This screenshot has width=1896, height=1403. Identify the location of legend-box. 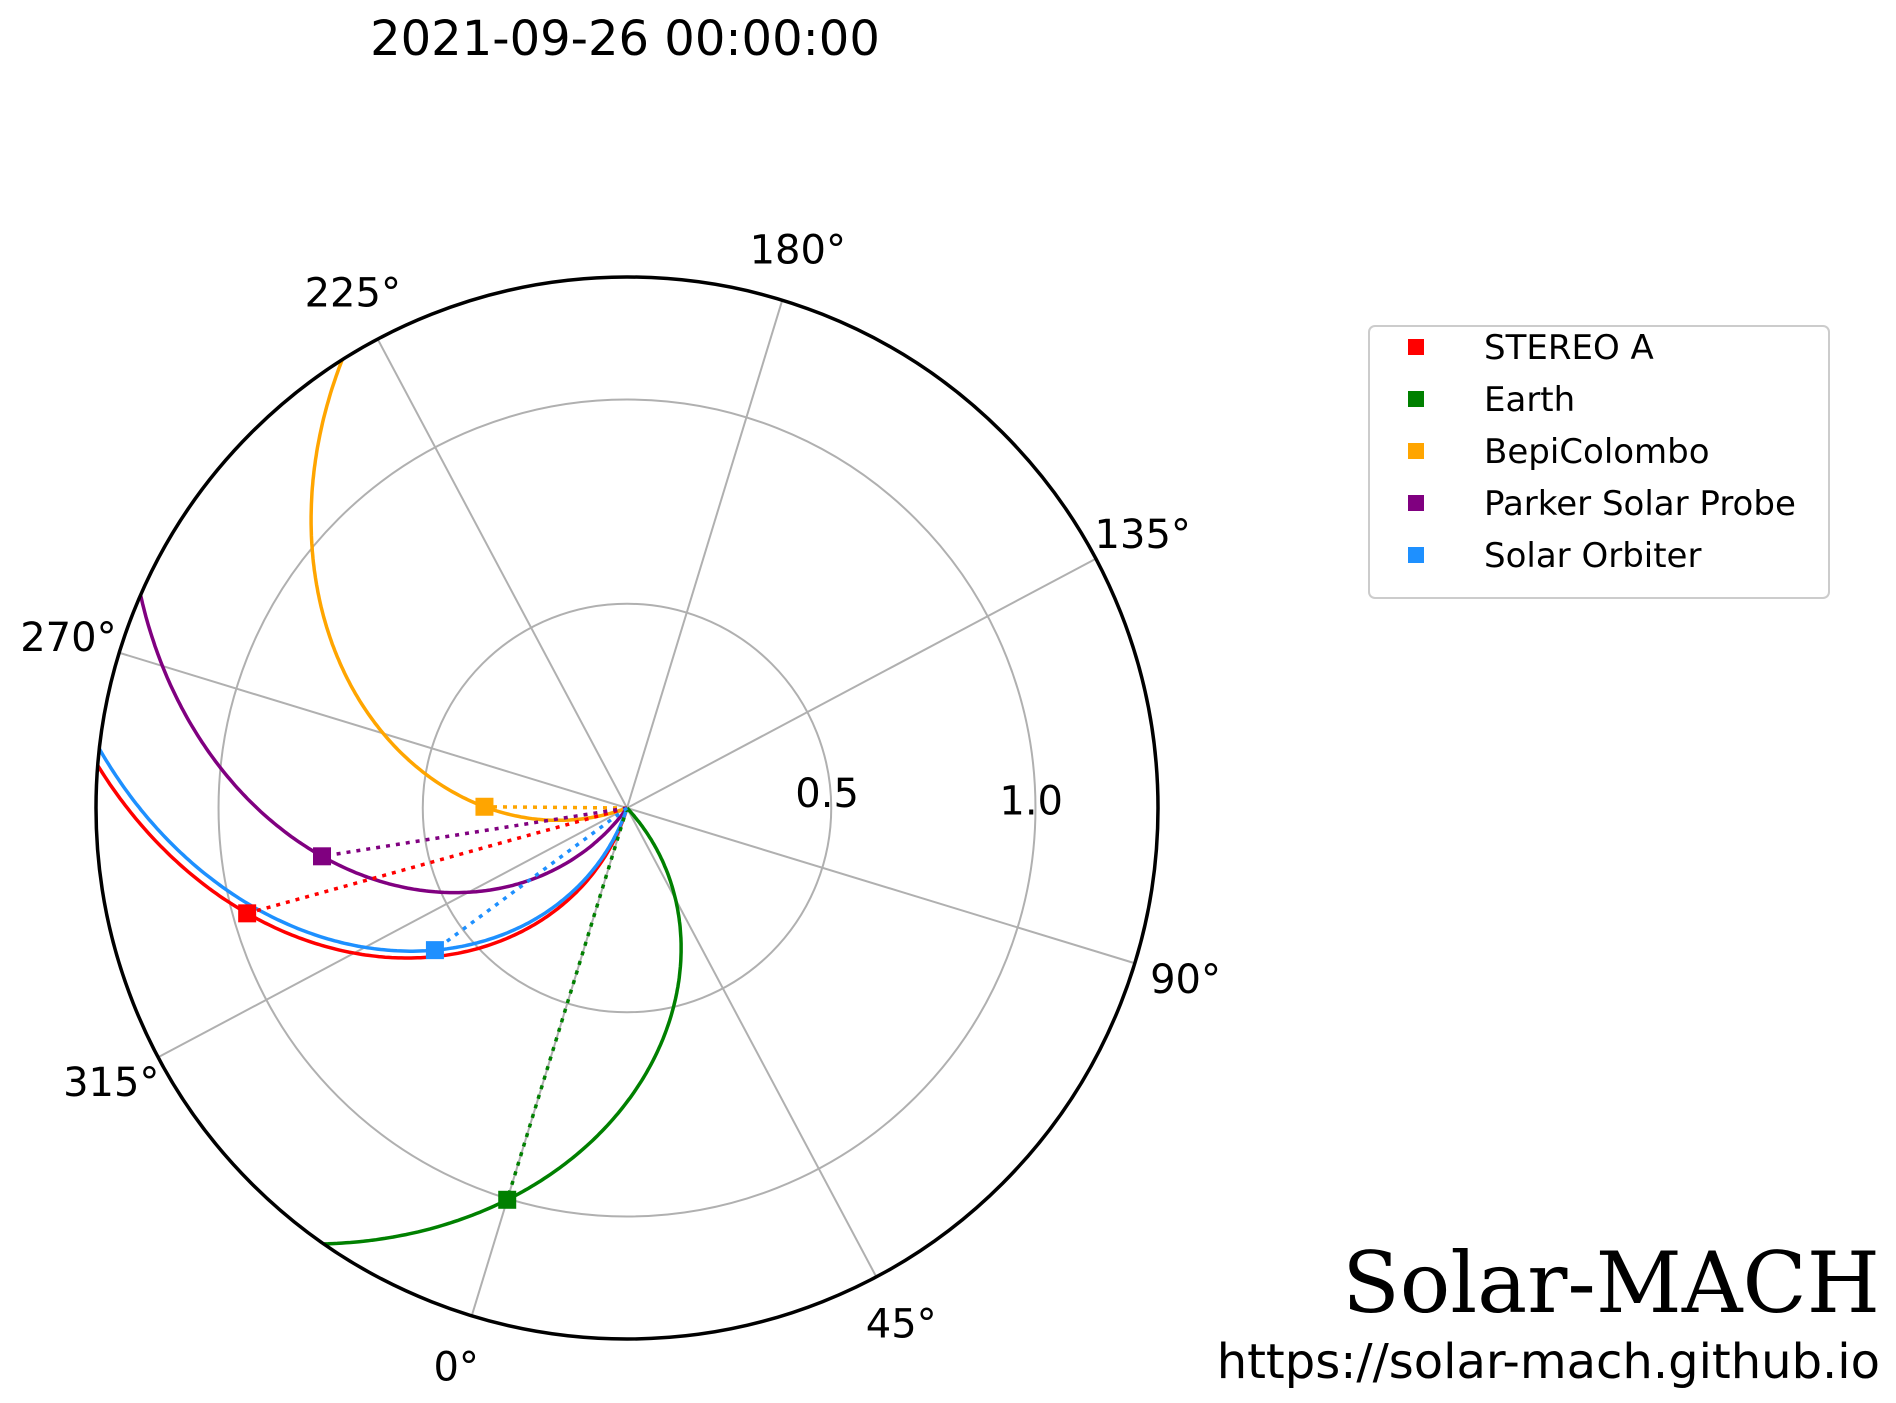
(1599, 462).